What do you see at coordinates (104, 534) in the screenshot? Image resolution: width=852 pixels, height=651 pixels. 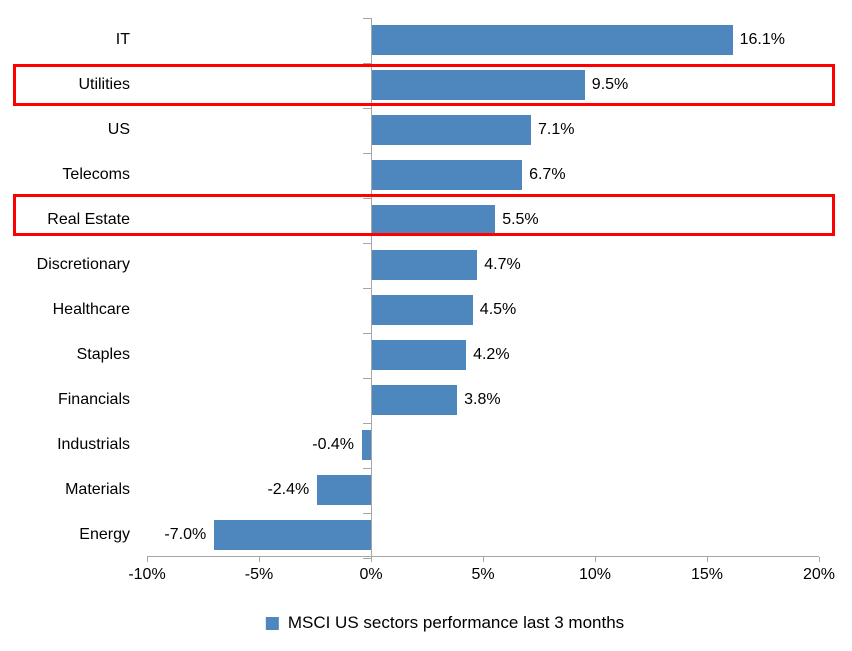 I see `category-label: Energy` at bounding box center [104, 534].